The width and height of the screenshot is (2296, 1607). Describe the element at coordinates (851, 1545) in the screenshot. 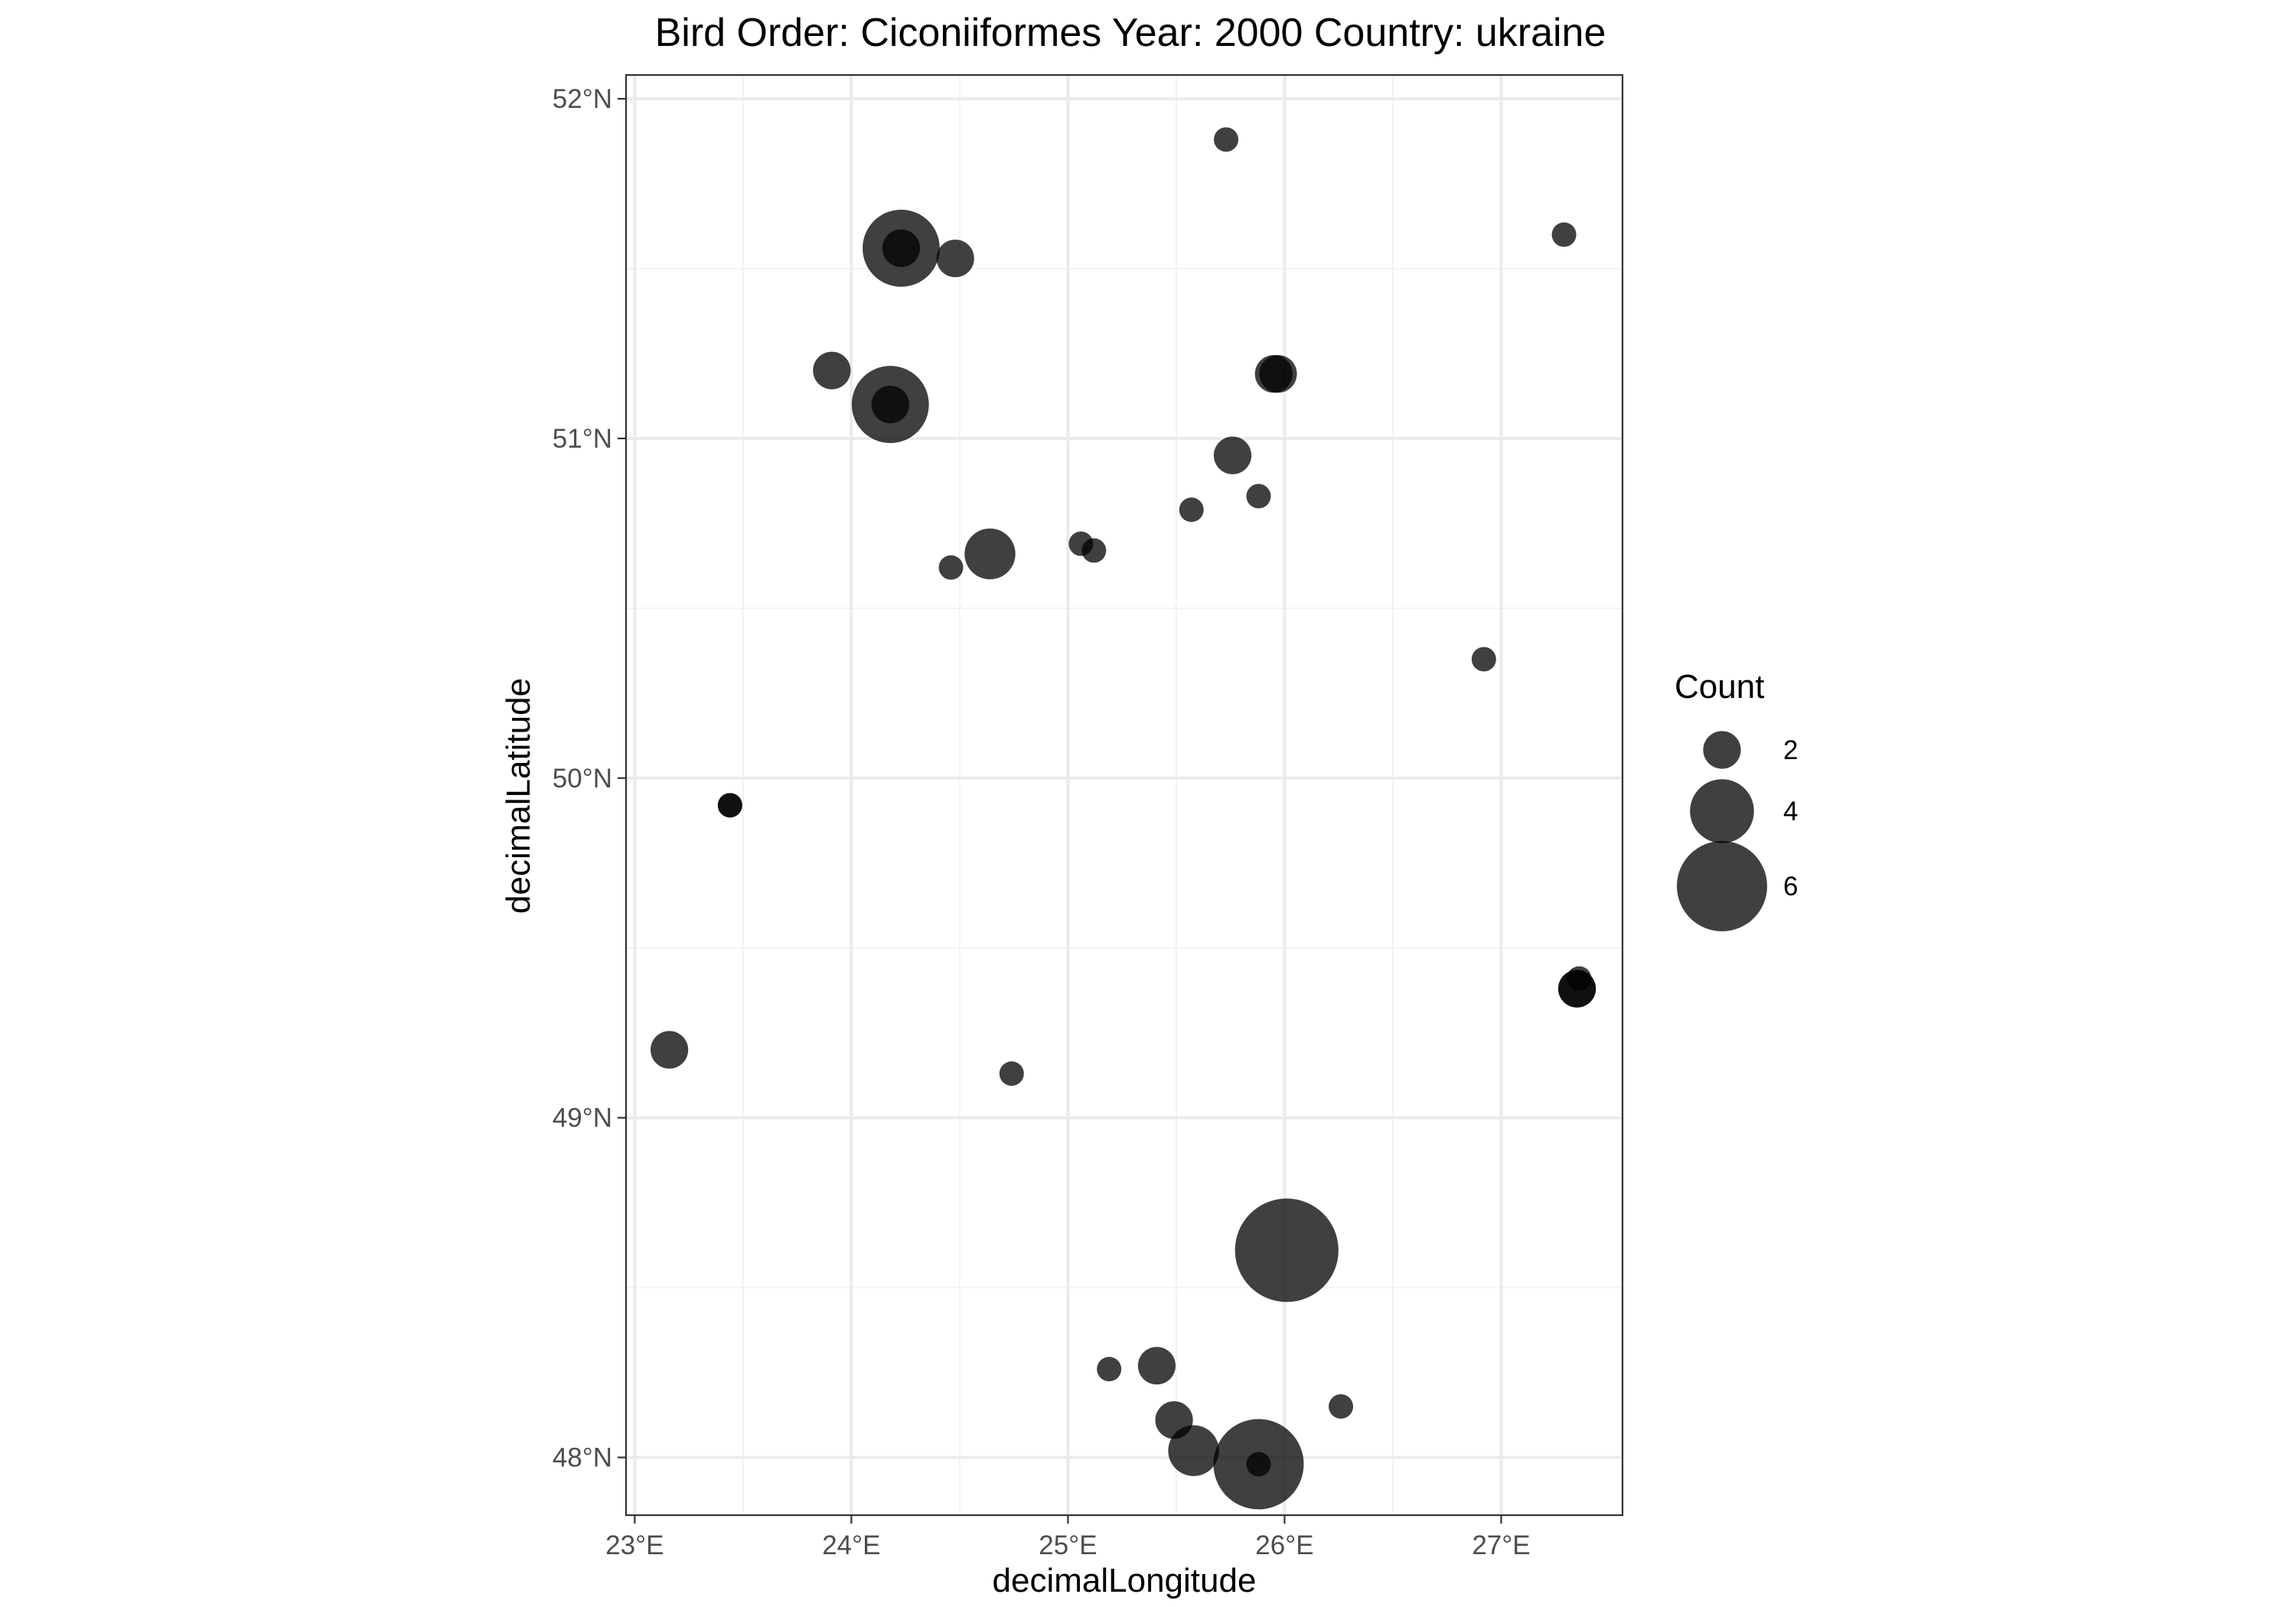

I see `x-tick-label: 24°E` at that location.